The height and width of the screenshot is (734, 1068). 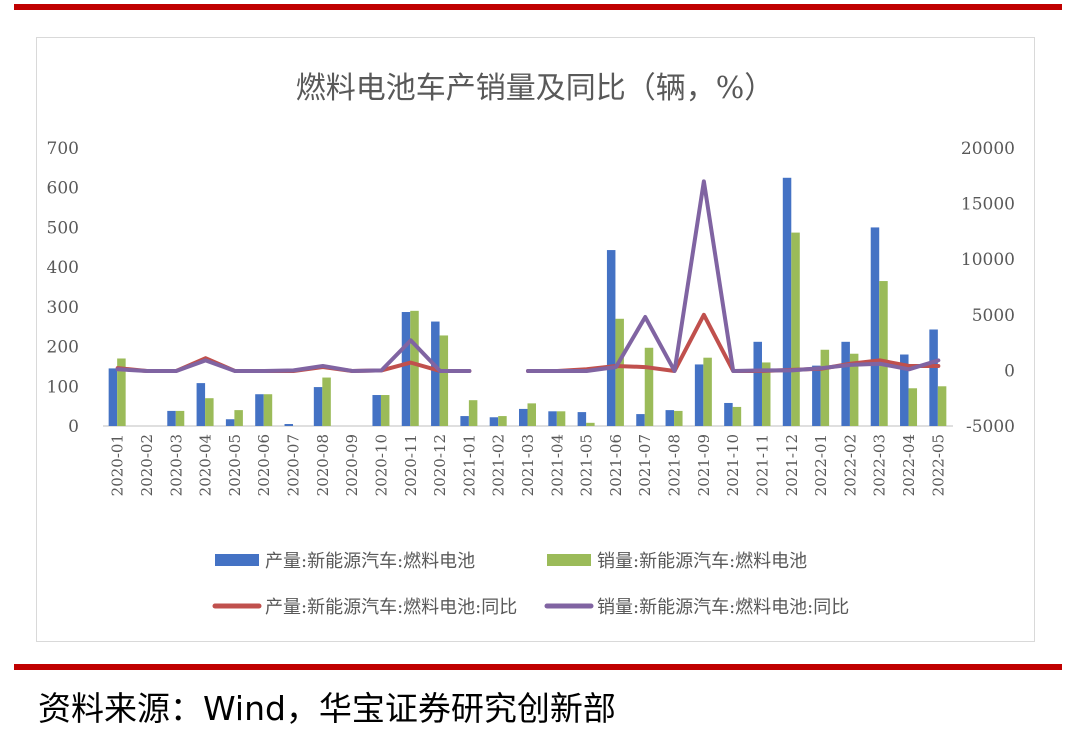 I want to click on x-tick-label: 2021-06, so click(x=616, y=465).